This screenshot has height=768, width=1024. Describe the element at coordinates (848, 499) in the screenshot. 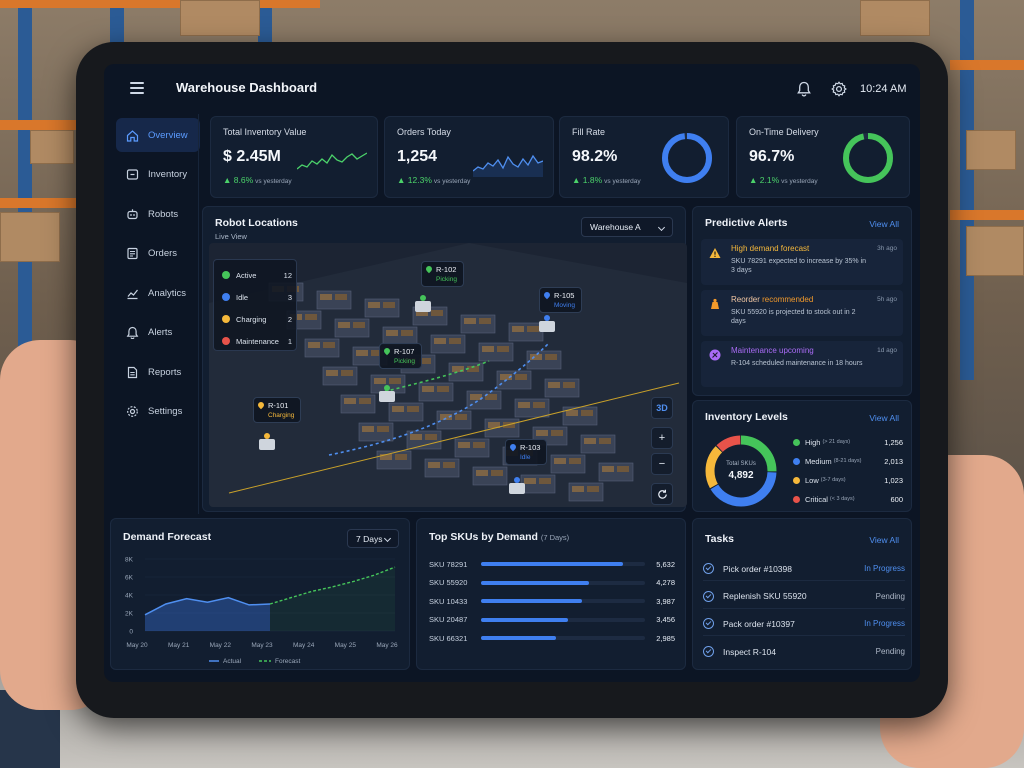

I see `inventory-legend-row: Critical (< 3 days) 600` at that location.